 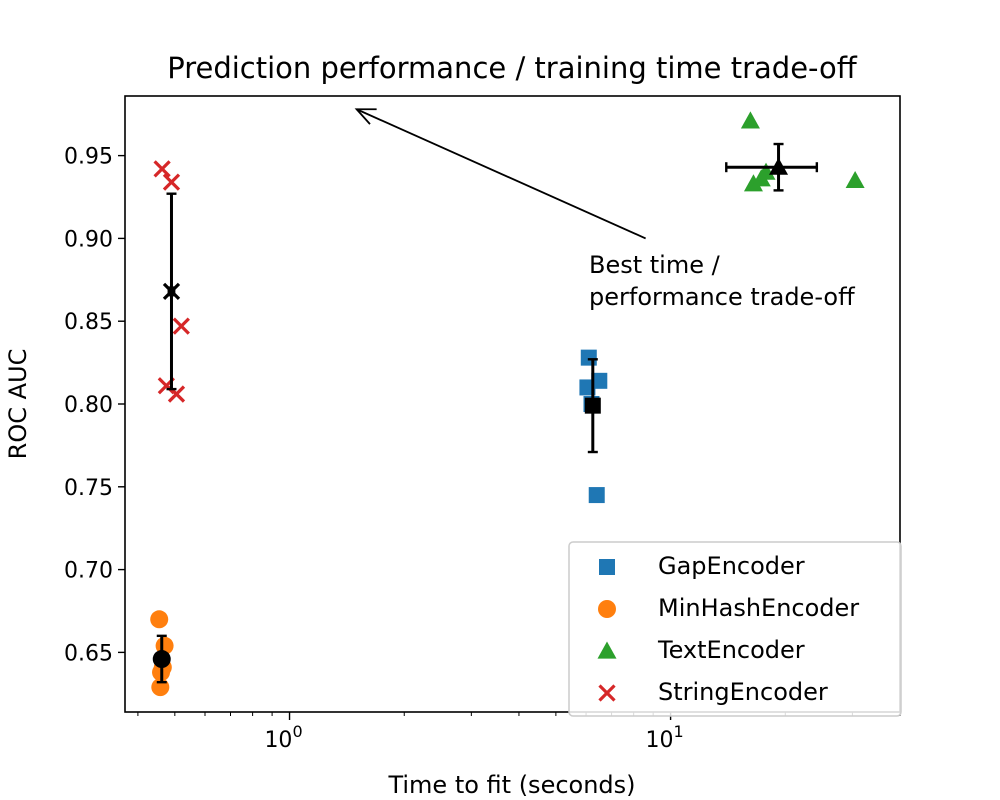 What do you see at coordinates (88, 322) in the screenshot?
I see `y-tick-label: 0.85` at bounding box center [88, 322].